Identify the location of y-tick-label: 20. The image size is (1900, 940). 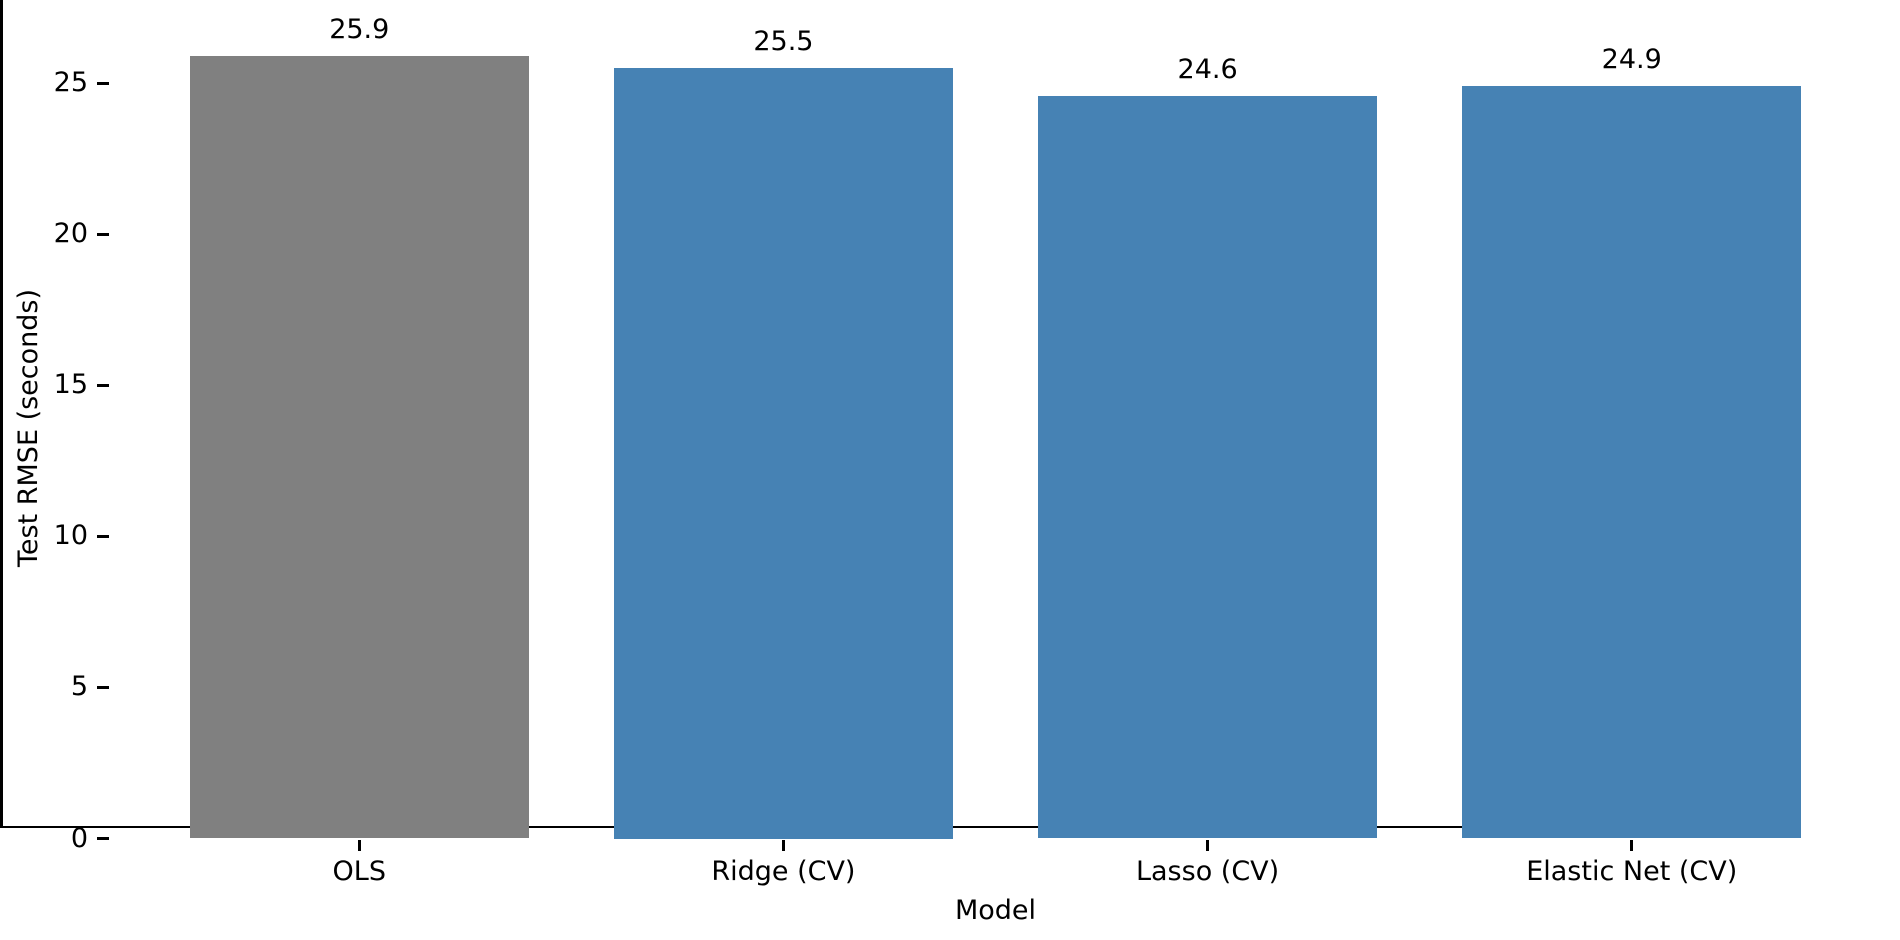
(70, 234).